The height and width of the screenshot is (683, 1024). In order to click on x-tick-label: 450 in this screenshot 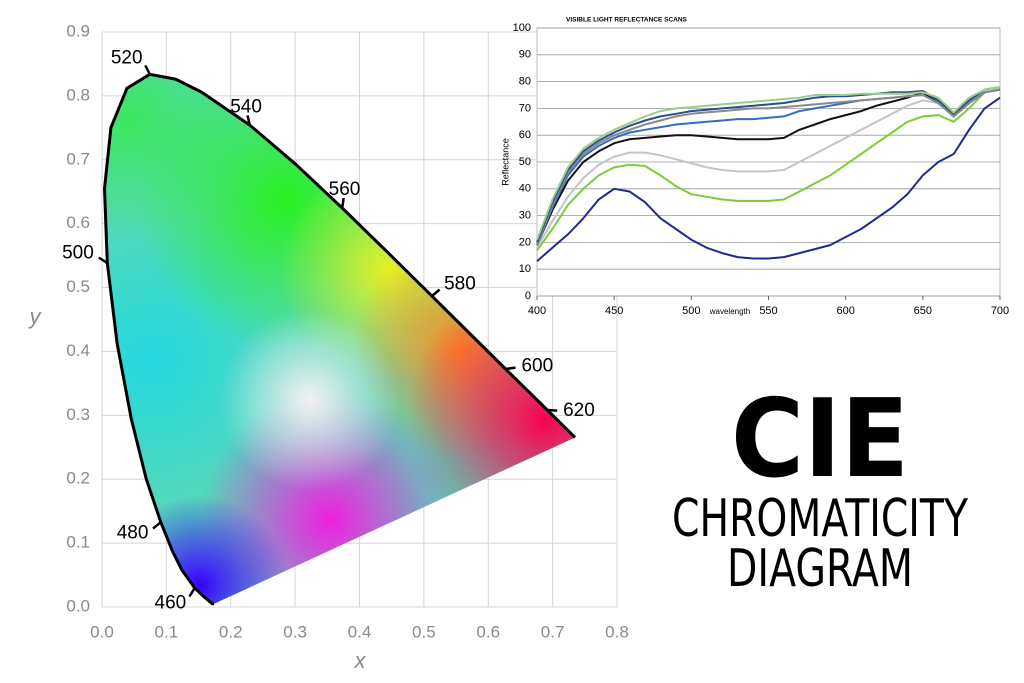, I will do `click(614, 311)`.